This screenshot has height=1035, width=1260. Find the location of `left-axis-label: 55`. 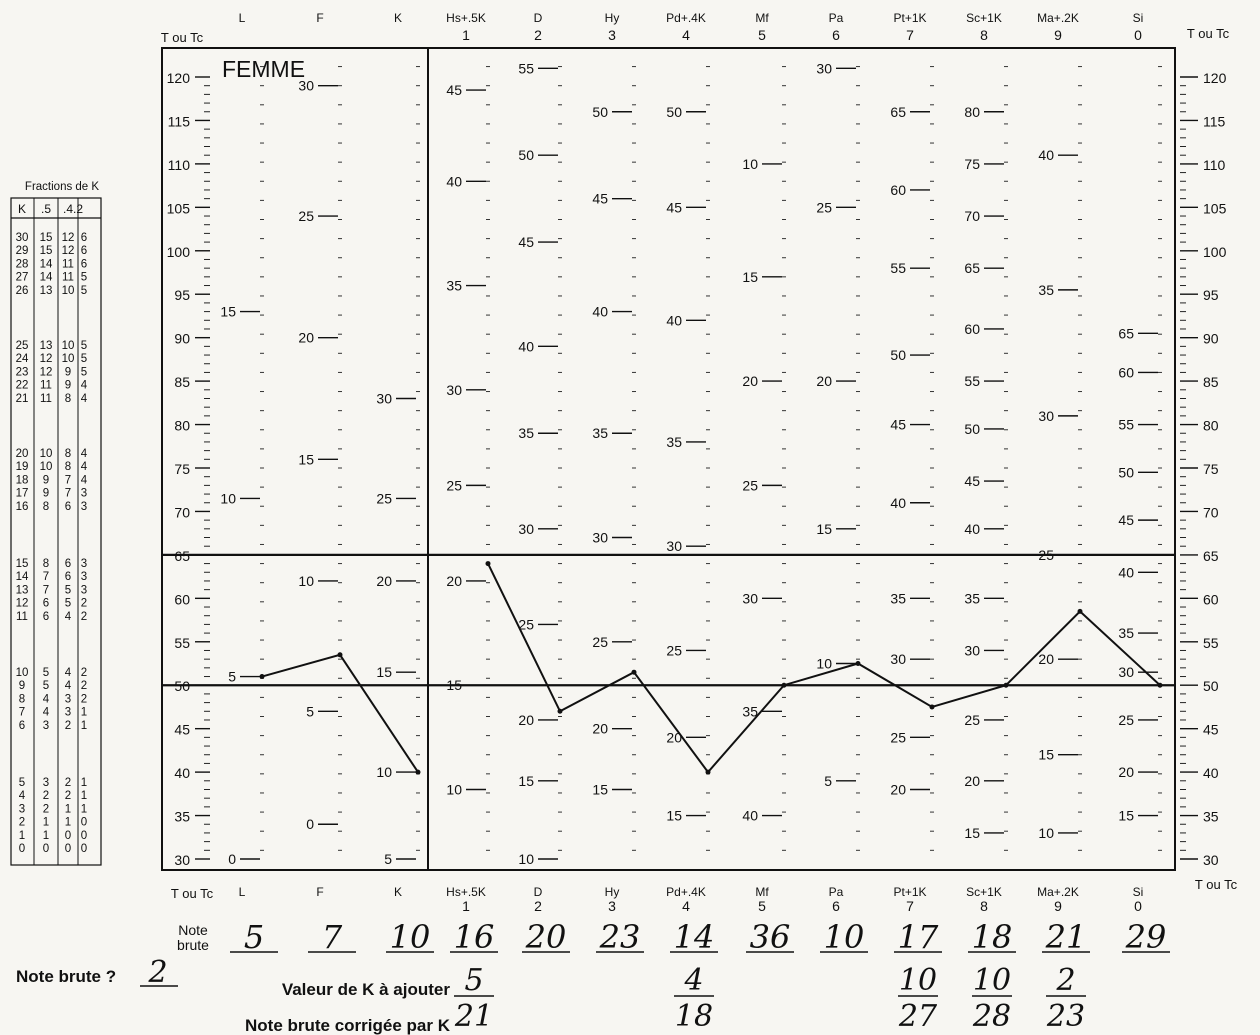

left-axis-label: 55 is located at coordinates (182, 643).